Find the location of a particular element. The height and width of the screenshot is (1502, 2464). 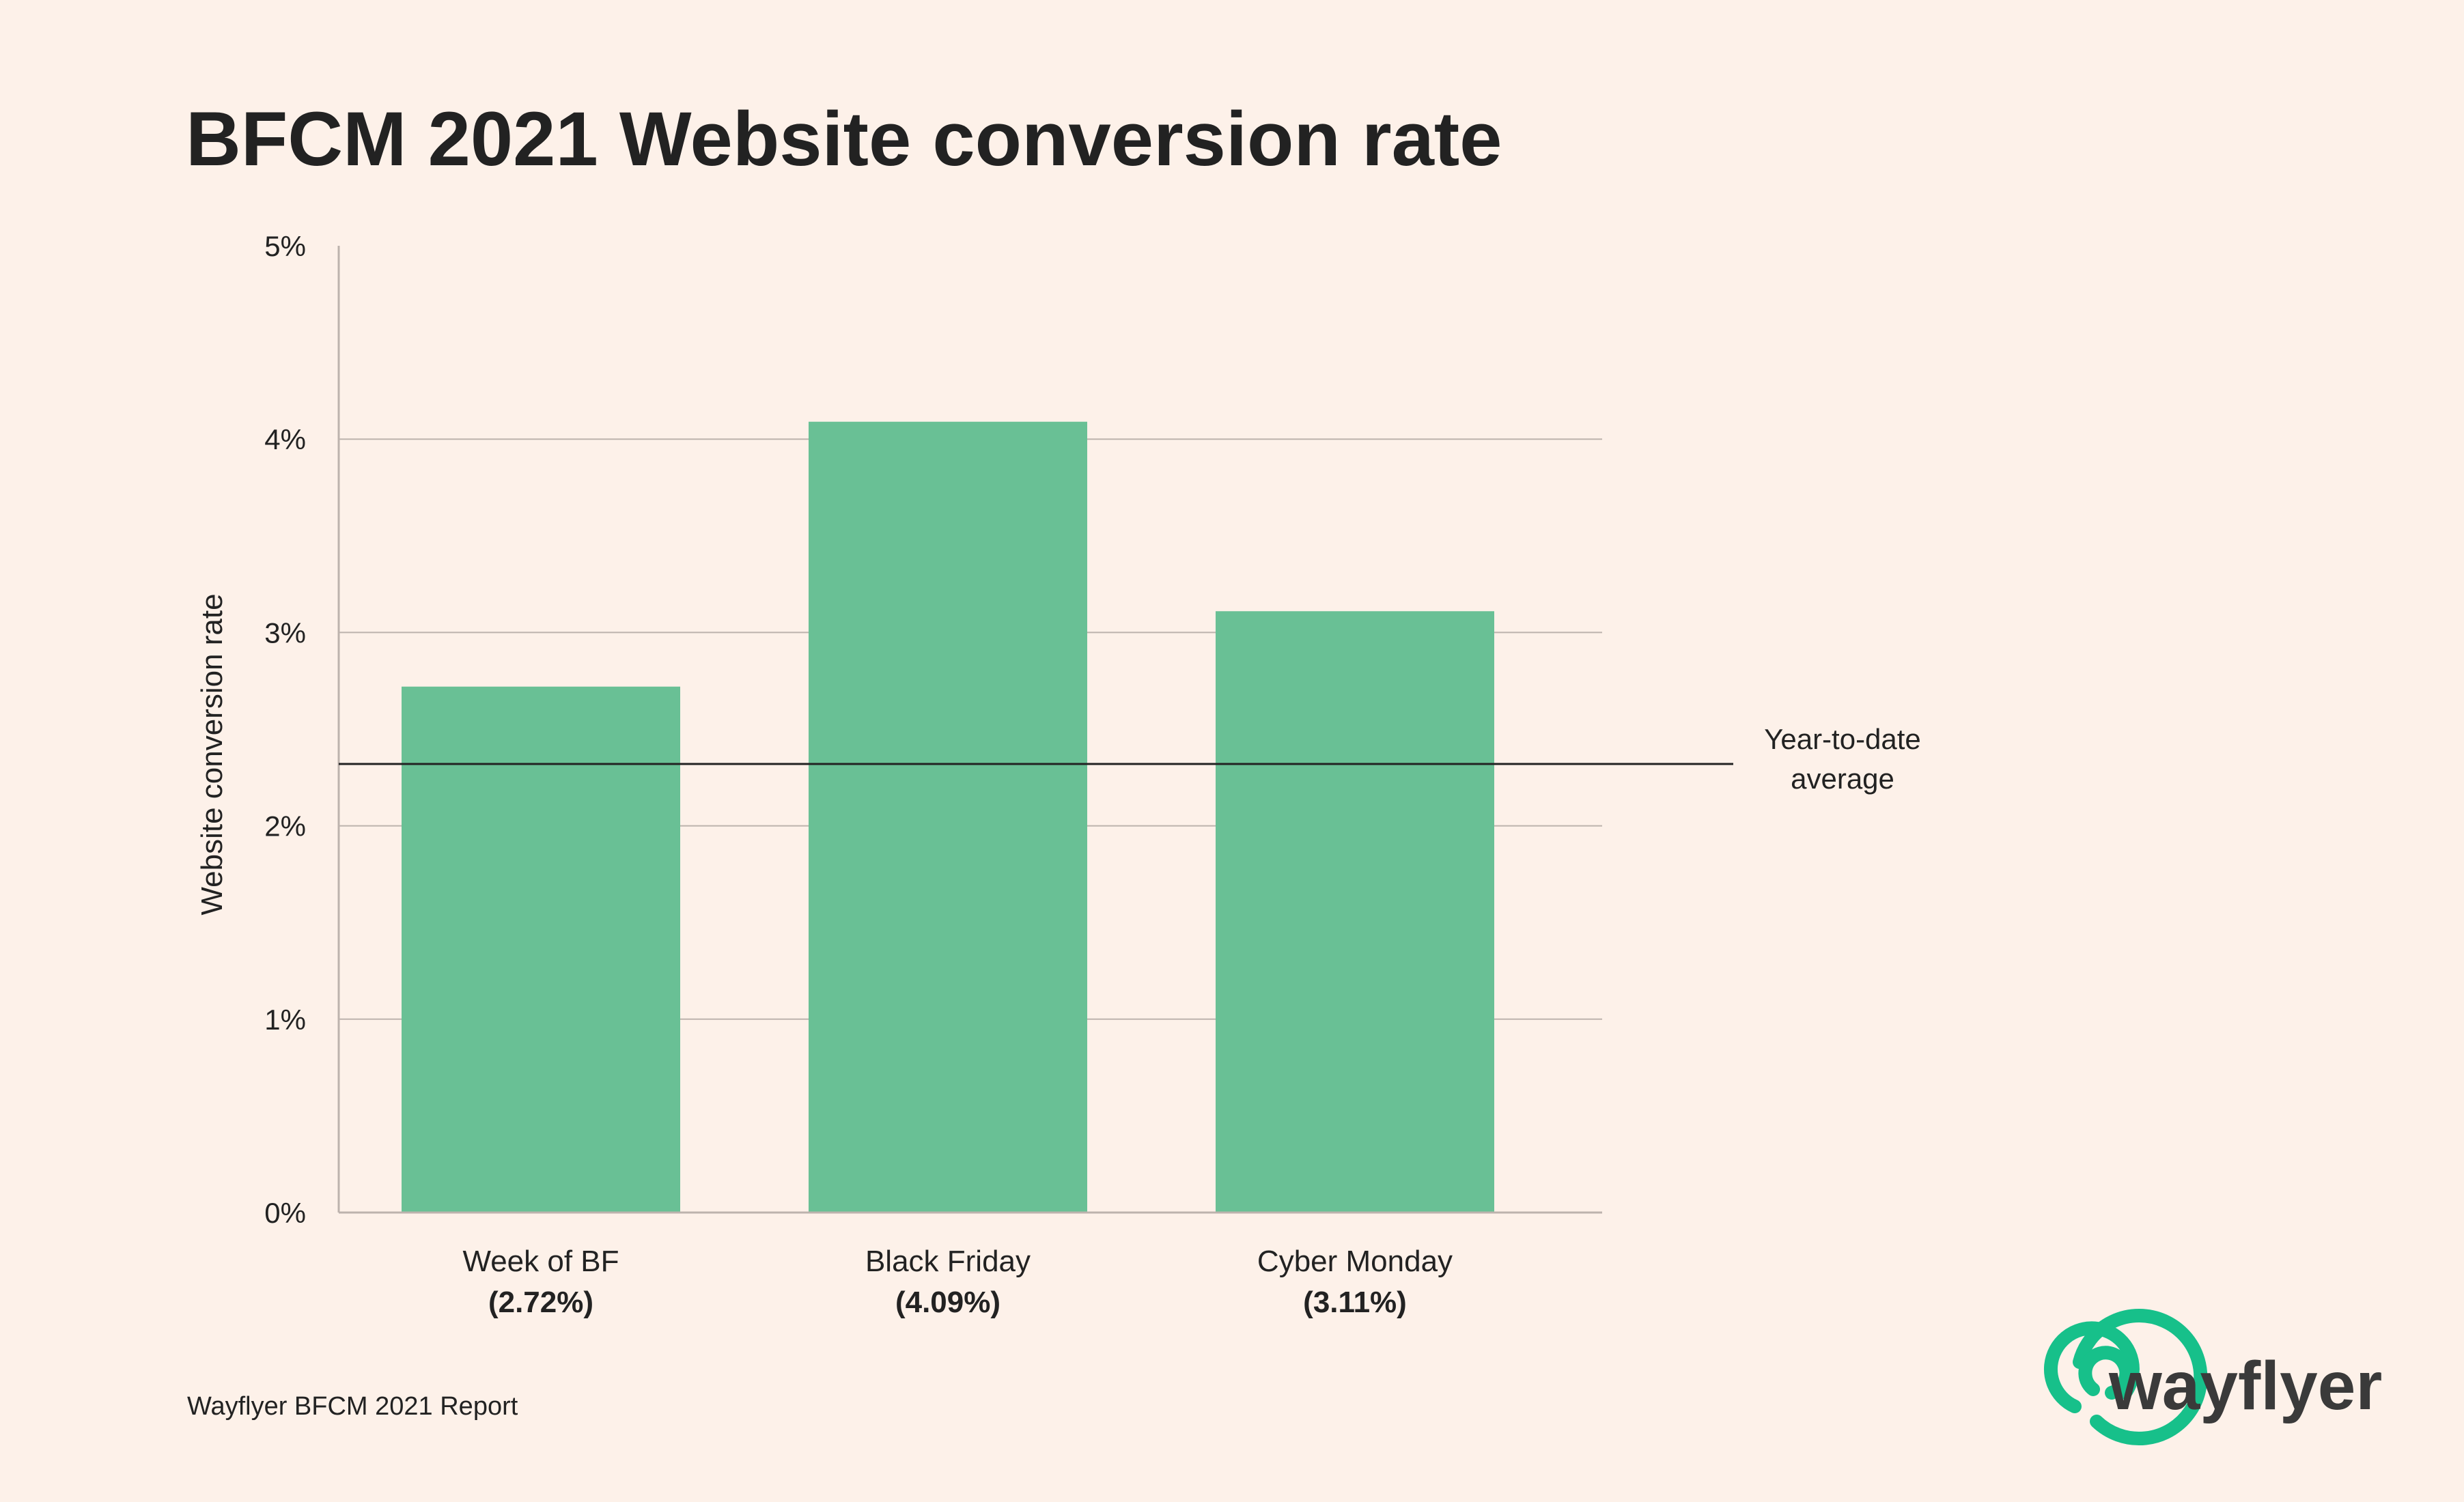

y-axis-label: Website conversion rate is located at coordinates (212, 754).